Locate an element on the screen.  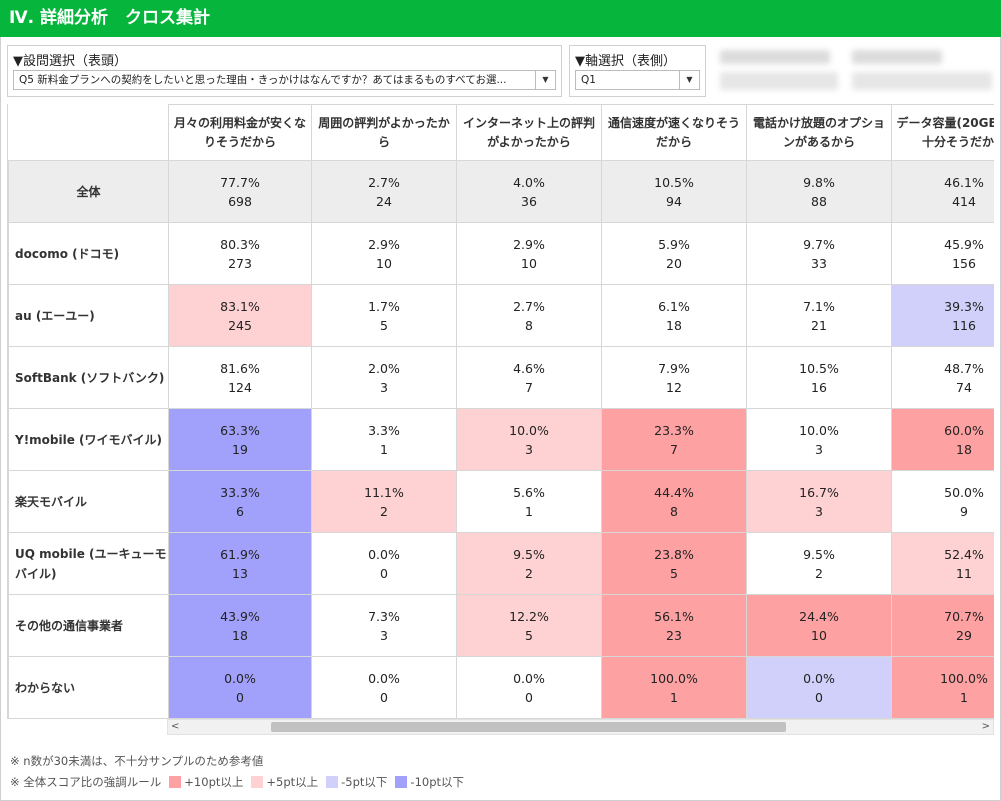
cell-count: 11 is located at coordinates (964, 573).